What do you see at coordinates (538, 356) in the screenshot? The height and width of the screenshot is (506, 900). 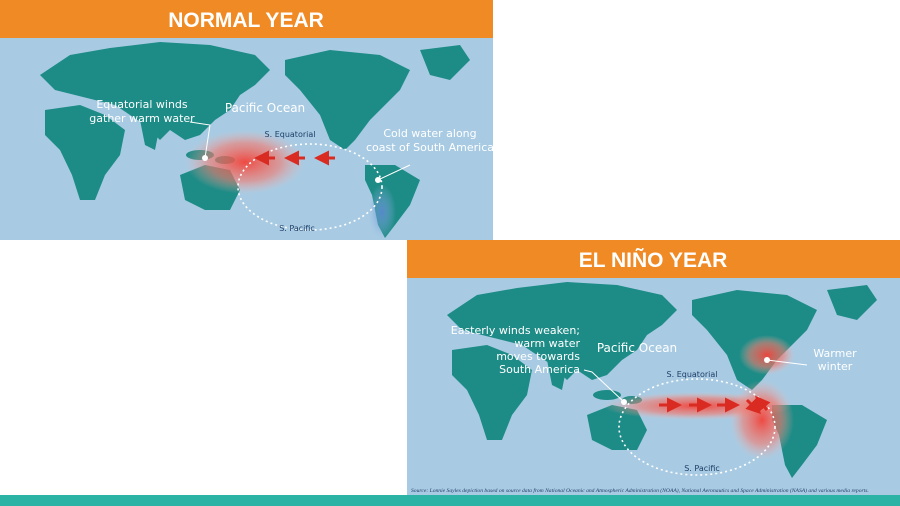 I see `callout-line: moves towards` at bounding box center [538, 356].